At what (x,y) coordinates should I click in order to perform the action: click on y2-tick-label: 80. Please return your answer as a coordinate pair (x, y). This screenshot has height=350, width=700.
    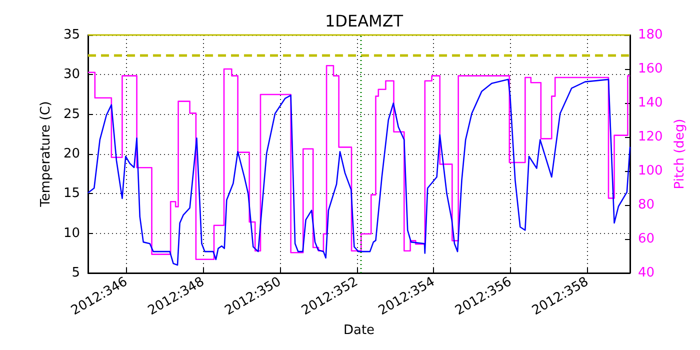
    Looking at the image, I should click on (646, 205).